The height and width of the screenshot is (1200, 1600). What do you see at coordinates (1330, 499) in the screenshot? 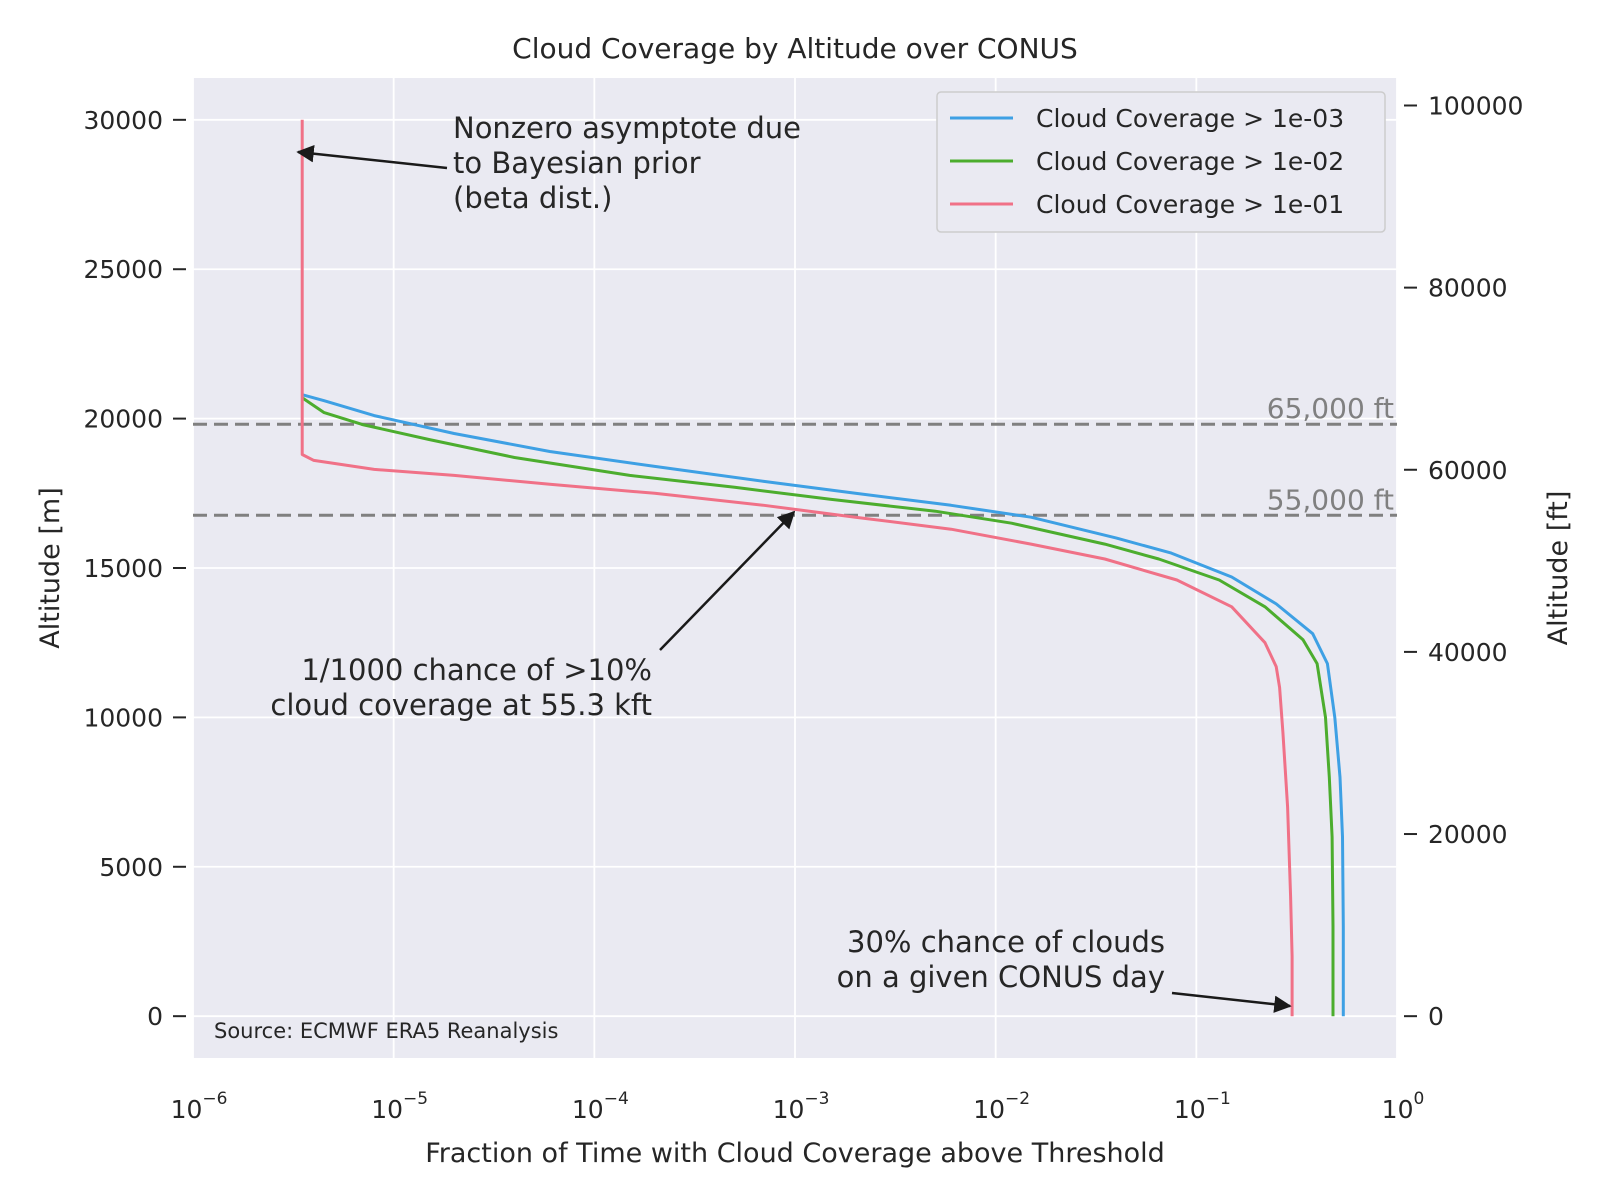
I see `reference-line-label: 55,000 ft` at bounding box center [1330, 499].